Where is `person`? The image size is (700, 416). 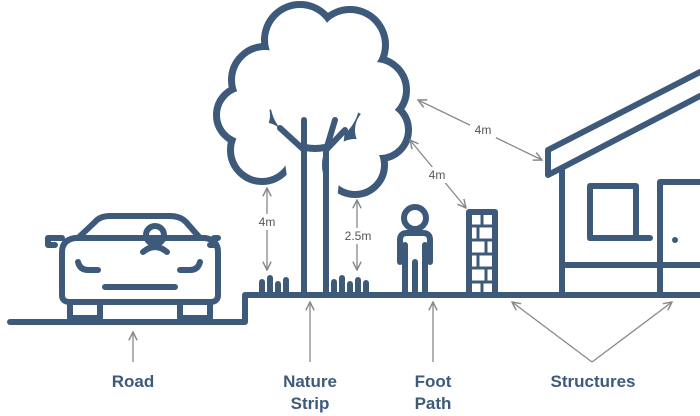
person is located at coordinates (415, 249).